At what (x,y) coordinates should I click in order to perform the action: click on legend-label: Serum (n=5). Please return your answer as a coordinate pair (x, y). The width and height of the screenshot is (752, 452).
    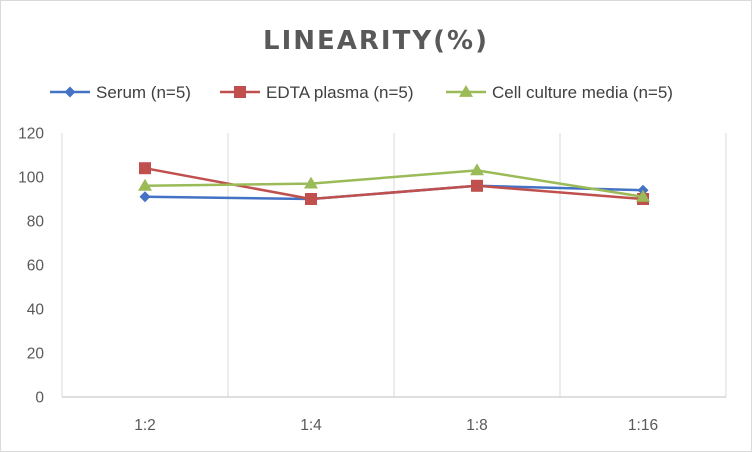
    Looking at the image, I should click on (143, 92).